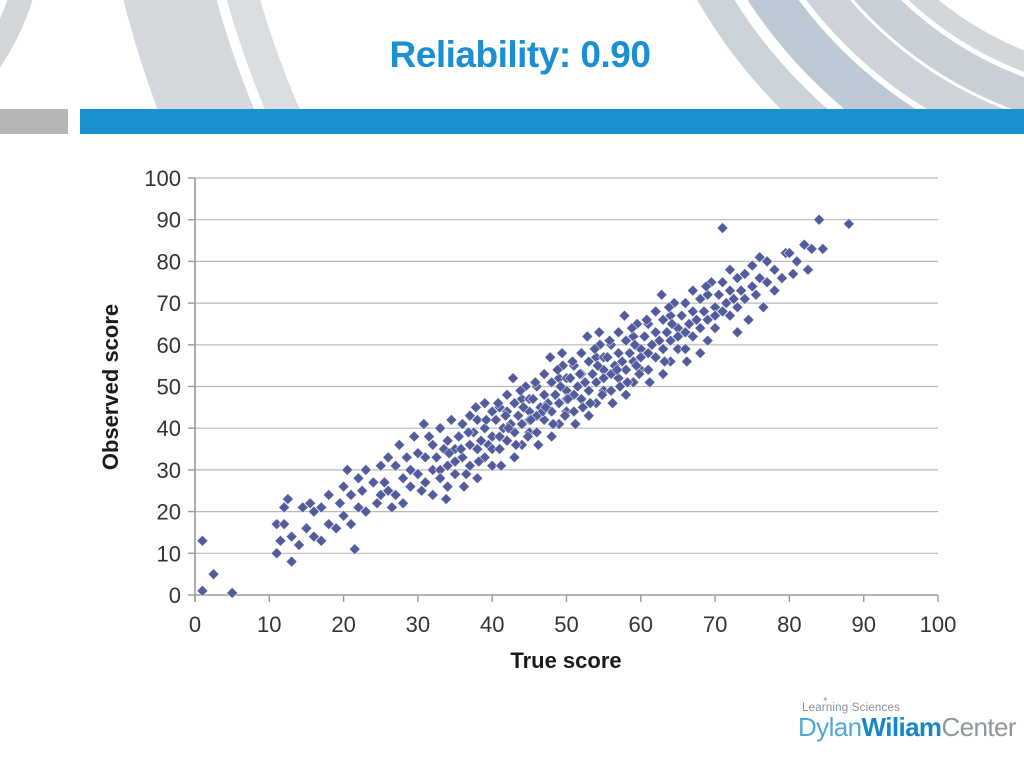 The image size is (1024, 768). I want to click on logo-wiliam: Wiliam, so click(901, 727).